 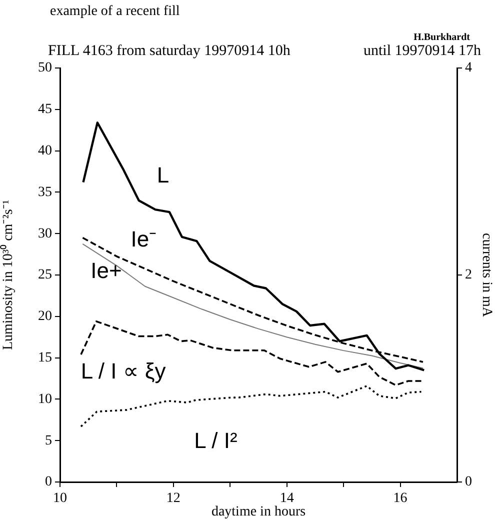 What do you see at coordinates (45, 150) in the screenshot?
I see `y-tick-label: 40` at bounding box center [45, 150].